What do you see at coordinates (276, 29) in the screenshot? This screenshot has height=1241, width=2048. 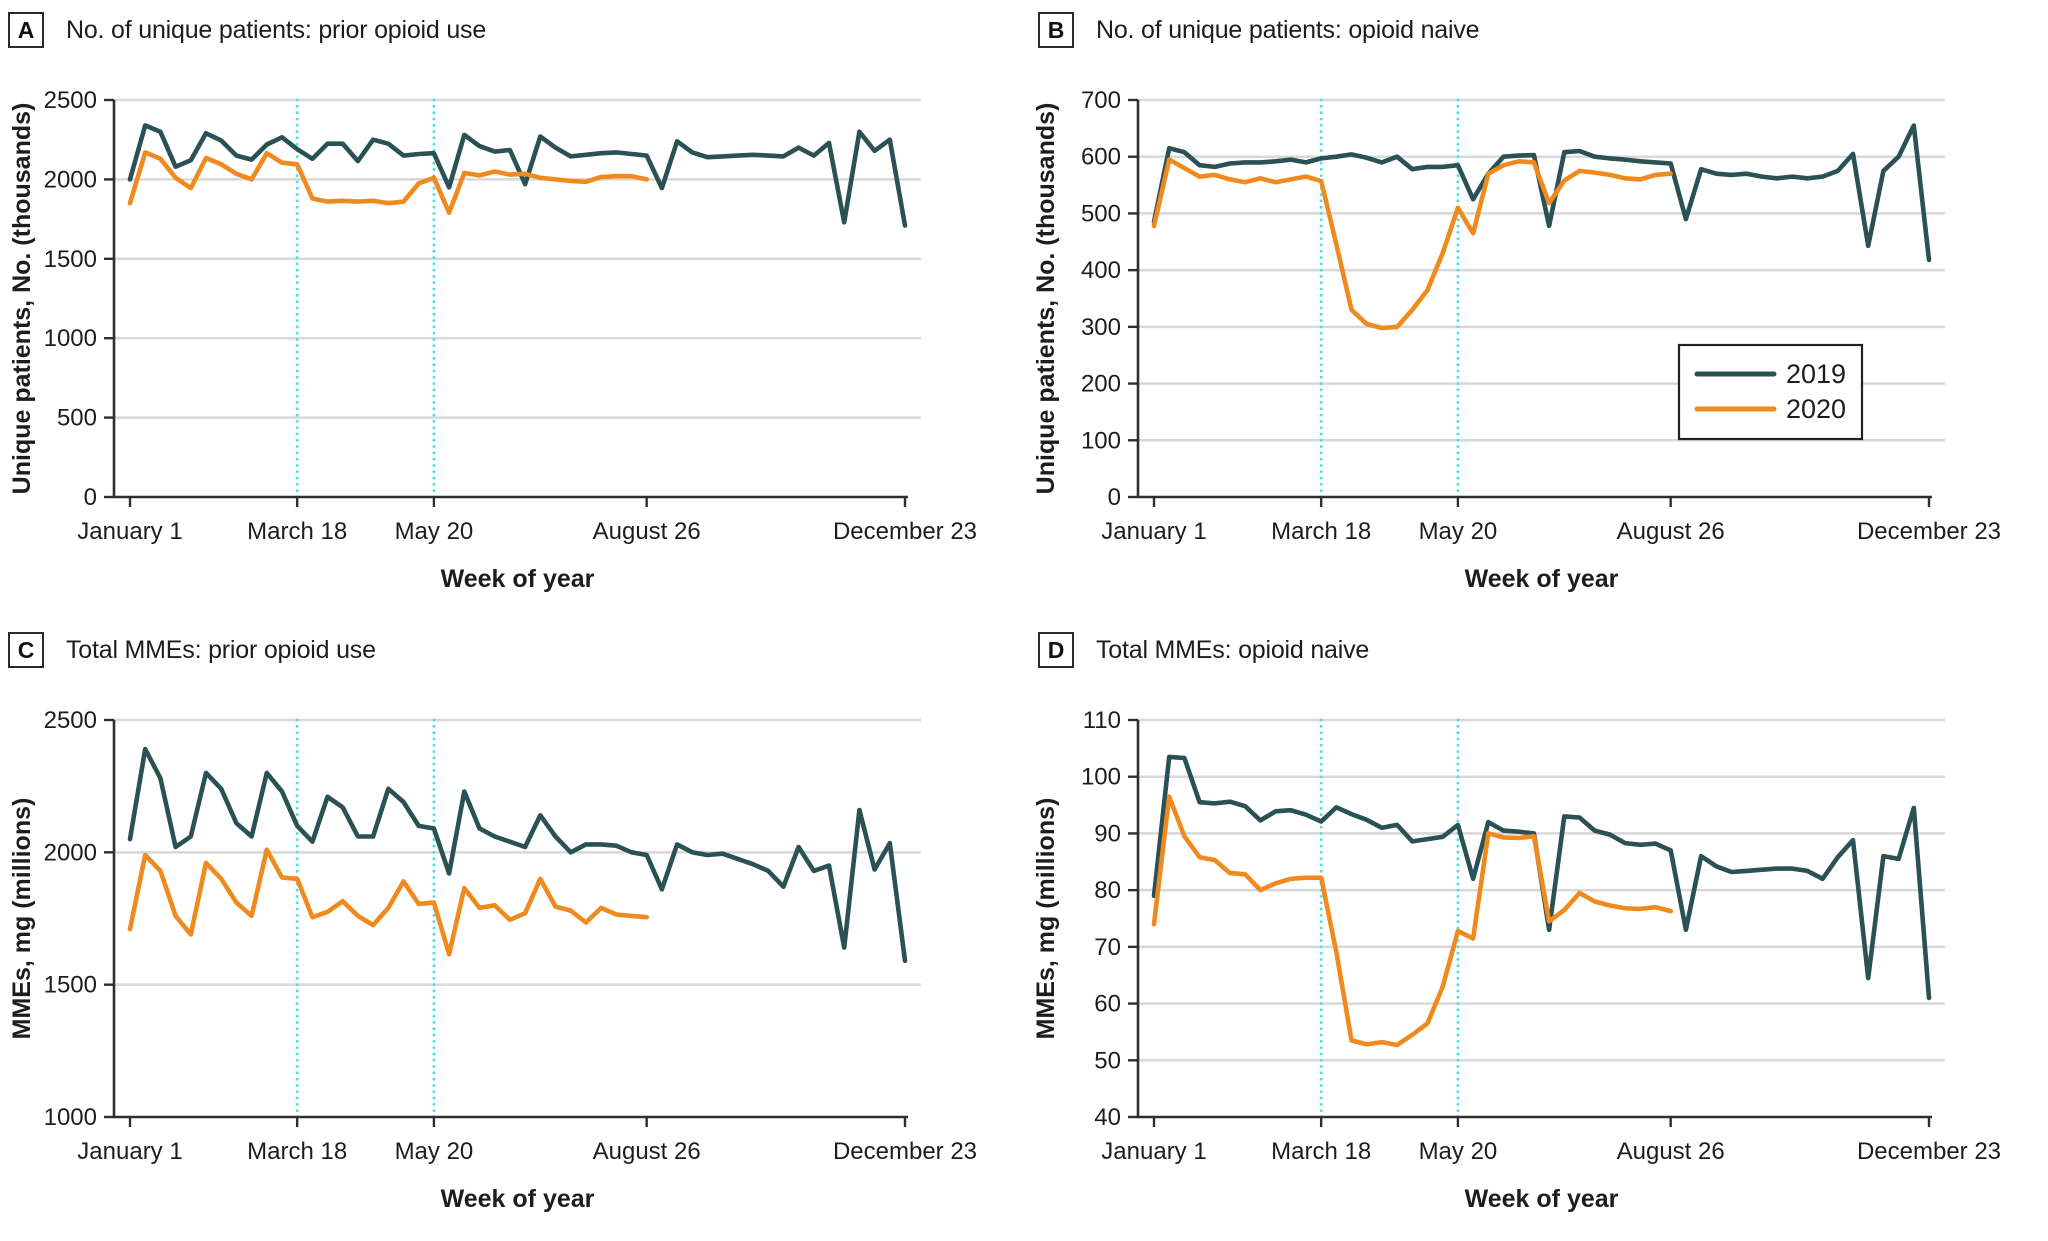 I see `panel-a-title: No. of unique patients: prior opioid use` at bounding box center [276, 29].